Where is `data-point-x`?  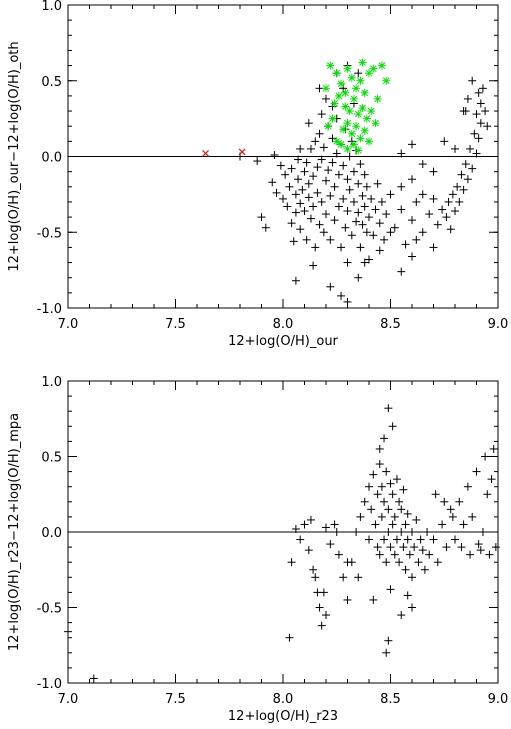
data-point-x is located at coordinates (242, 152).